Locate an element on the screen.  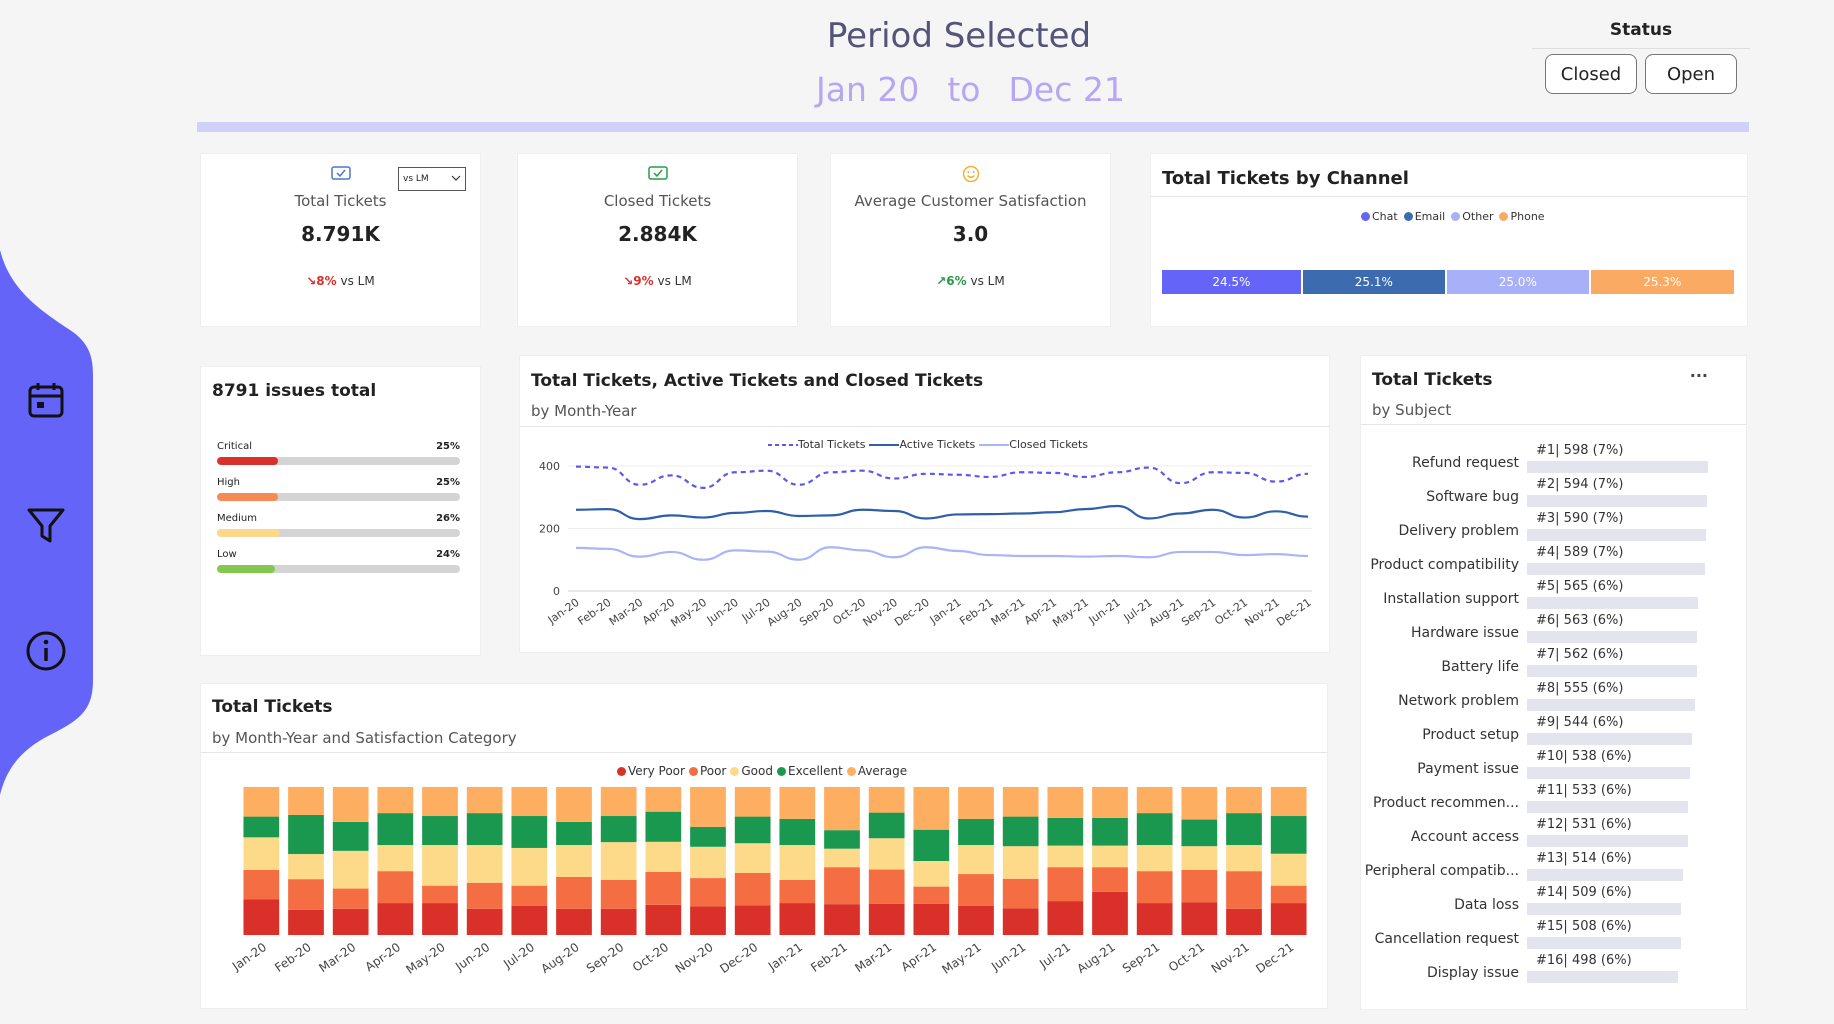
subject-row: Battery life #7| 562 (6%) is located at coordinates (1553, 664).